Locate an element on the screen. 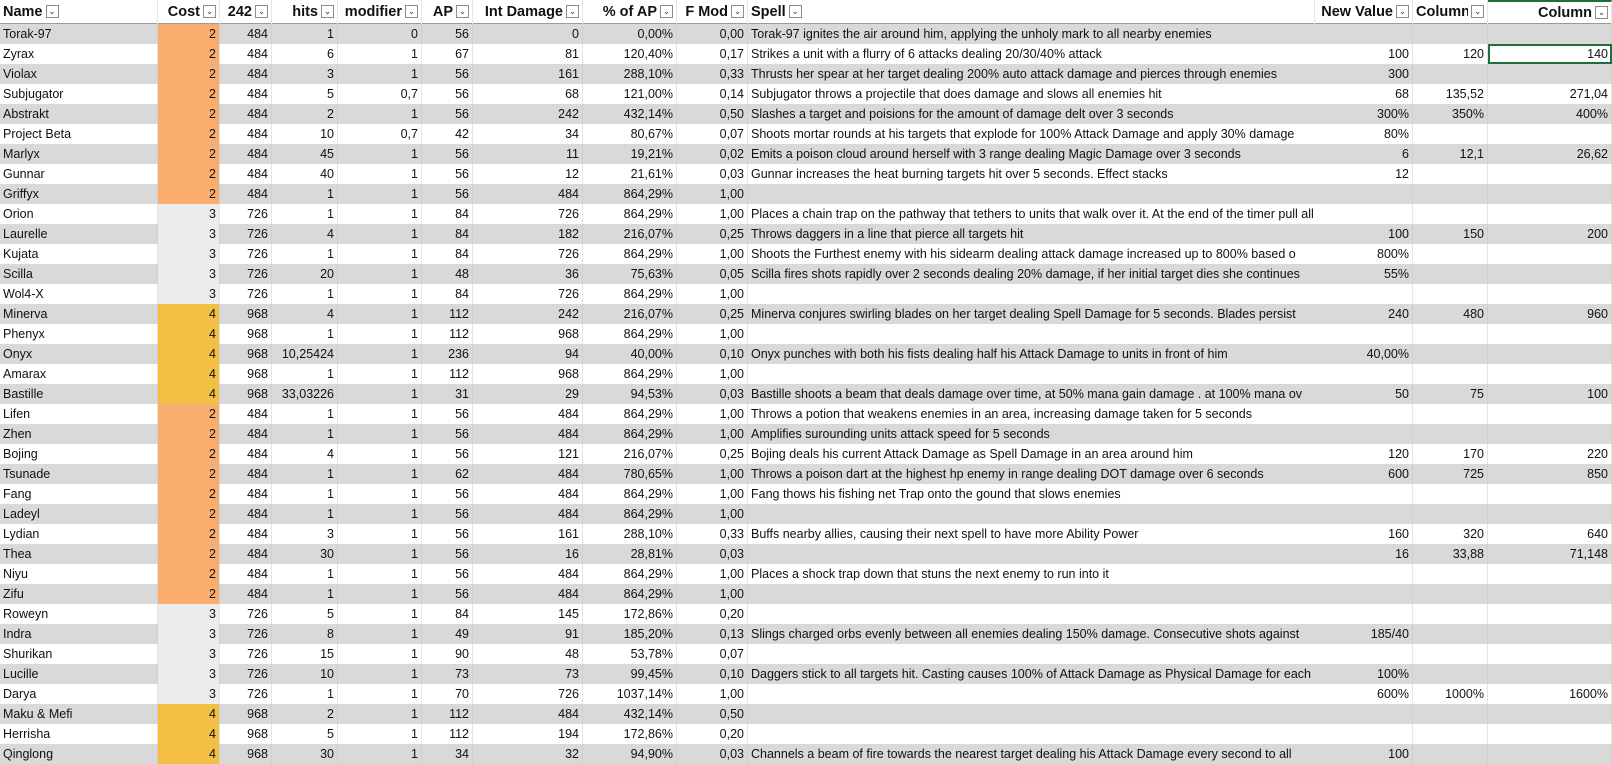 The height and width of the screenshot is (764, 1612). cell-column-b: 640 is located at coordinates (1550, 534).